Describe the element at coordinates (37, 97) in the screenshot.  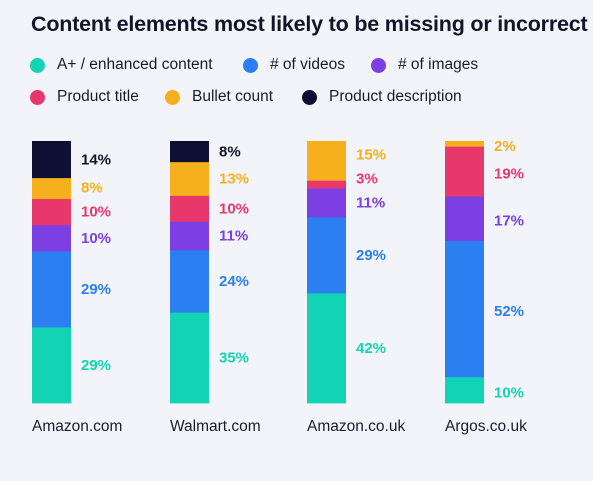
I see `legend-swatch-product-title` at that location.